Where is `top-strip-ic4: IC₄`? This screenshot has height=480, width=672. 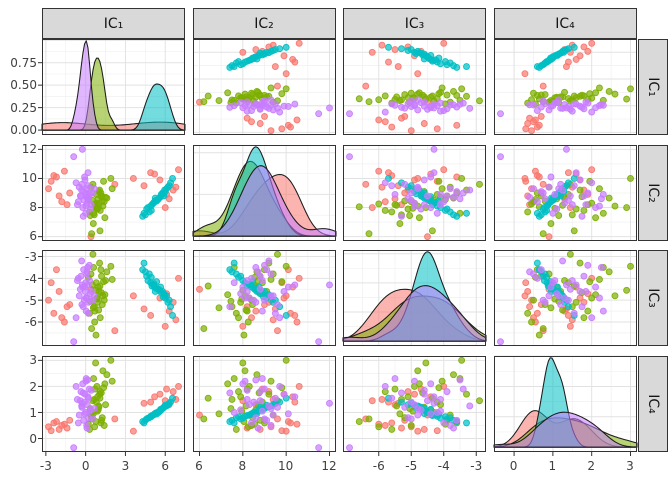
top-strip-ic4: IC₄ is located at coordinates (565, 23).